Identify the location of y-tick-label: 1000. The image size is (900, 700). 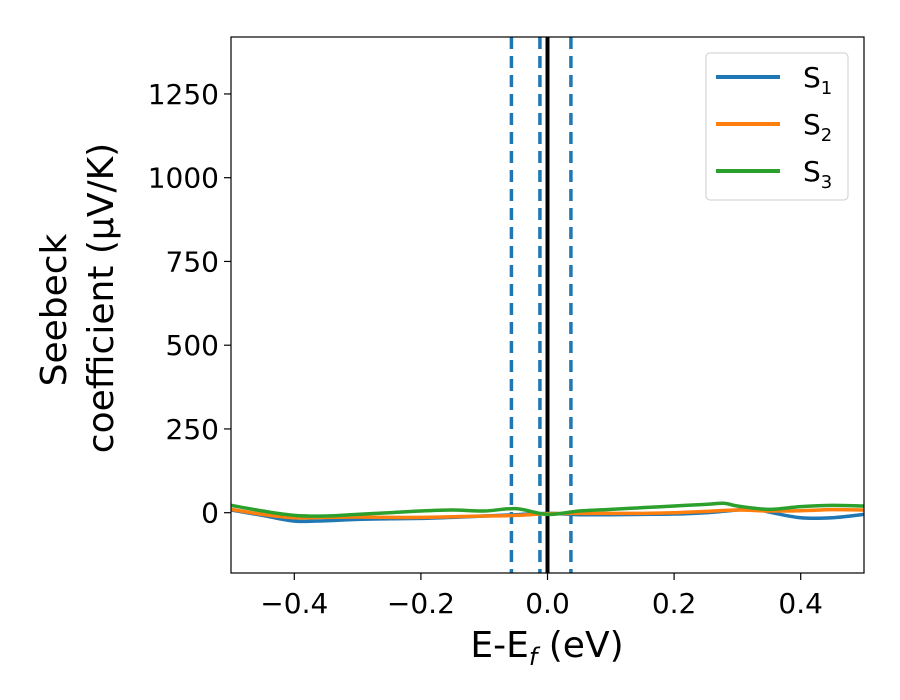
(183, 178).